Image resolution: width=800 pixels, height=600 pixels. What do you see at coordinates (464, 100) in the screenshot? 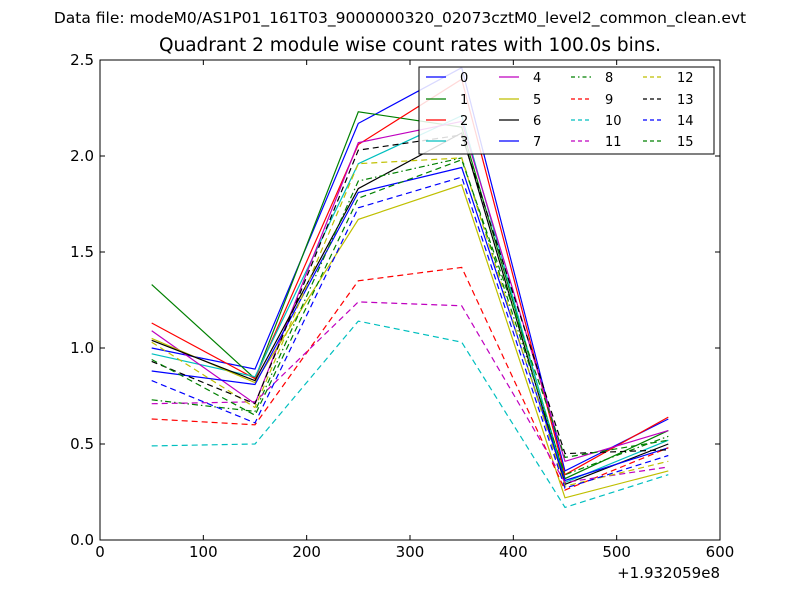
I see `legend-label-1: 1` at bounding box center [464, 100].